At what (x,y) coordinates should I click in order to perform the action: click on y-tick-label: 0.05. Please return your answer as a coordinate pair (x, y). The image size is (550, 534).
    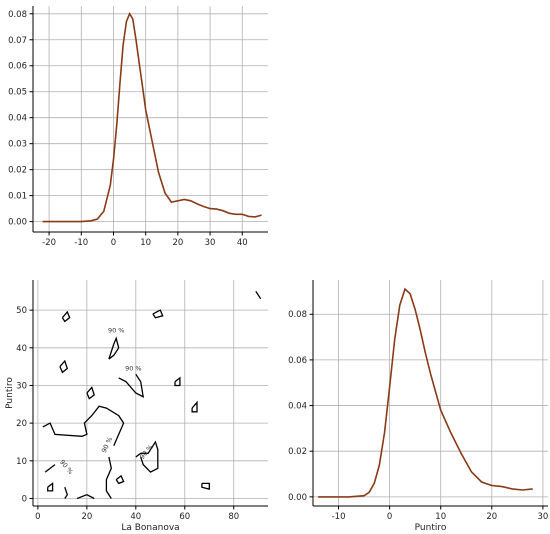
    Looking at the image, I should click on (17, 93).